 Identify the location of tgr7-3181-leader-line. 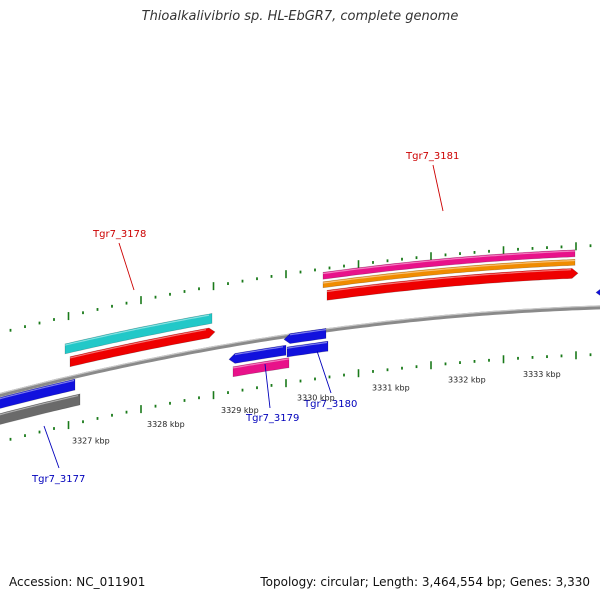
(438, 188).